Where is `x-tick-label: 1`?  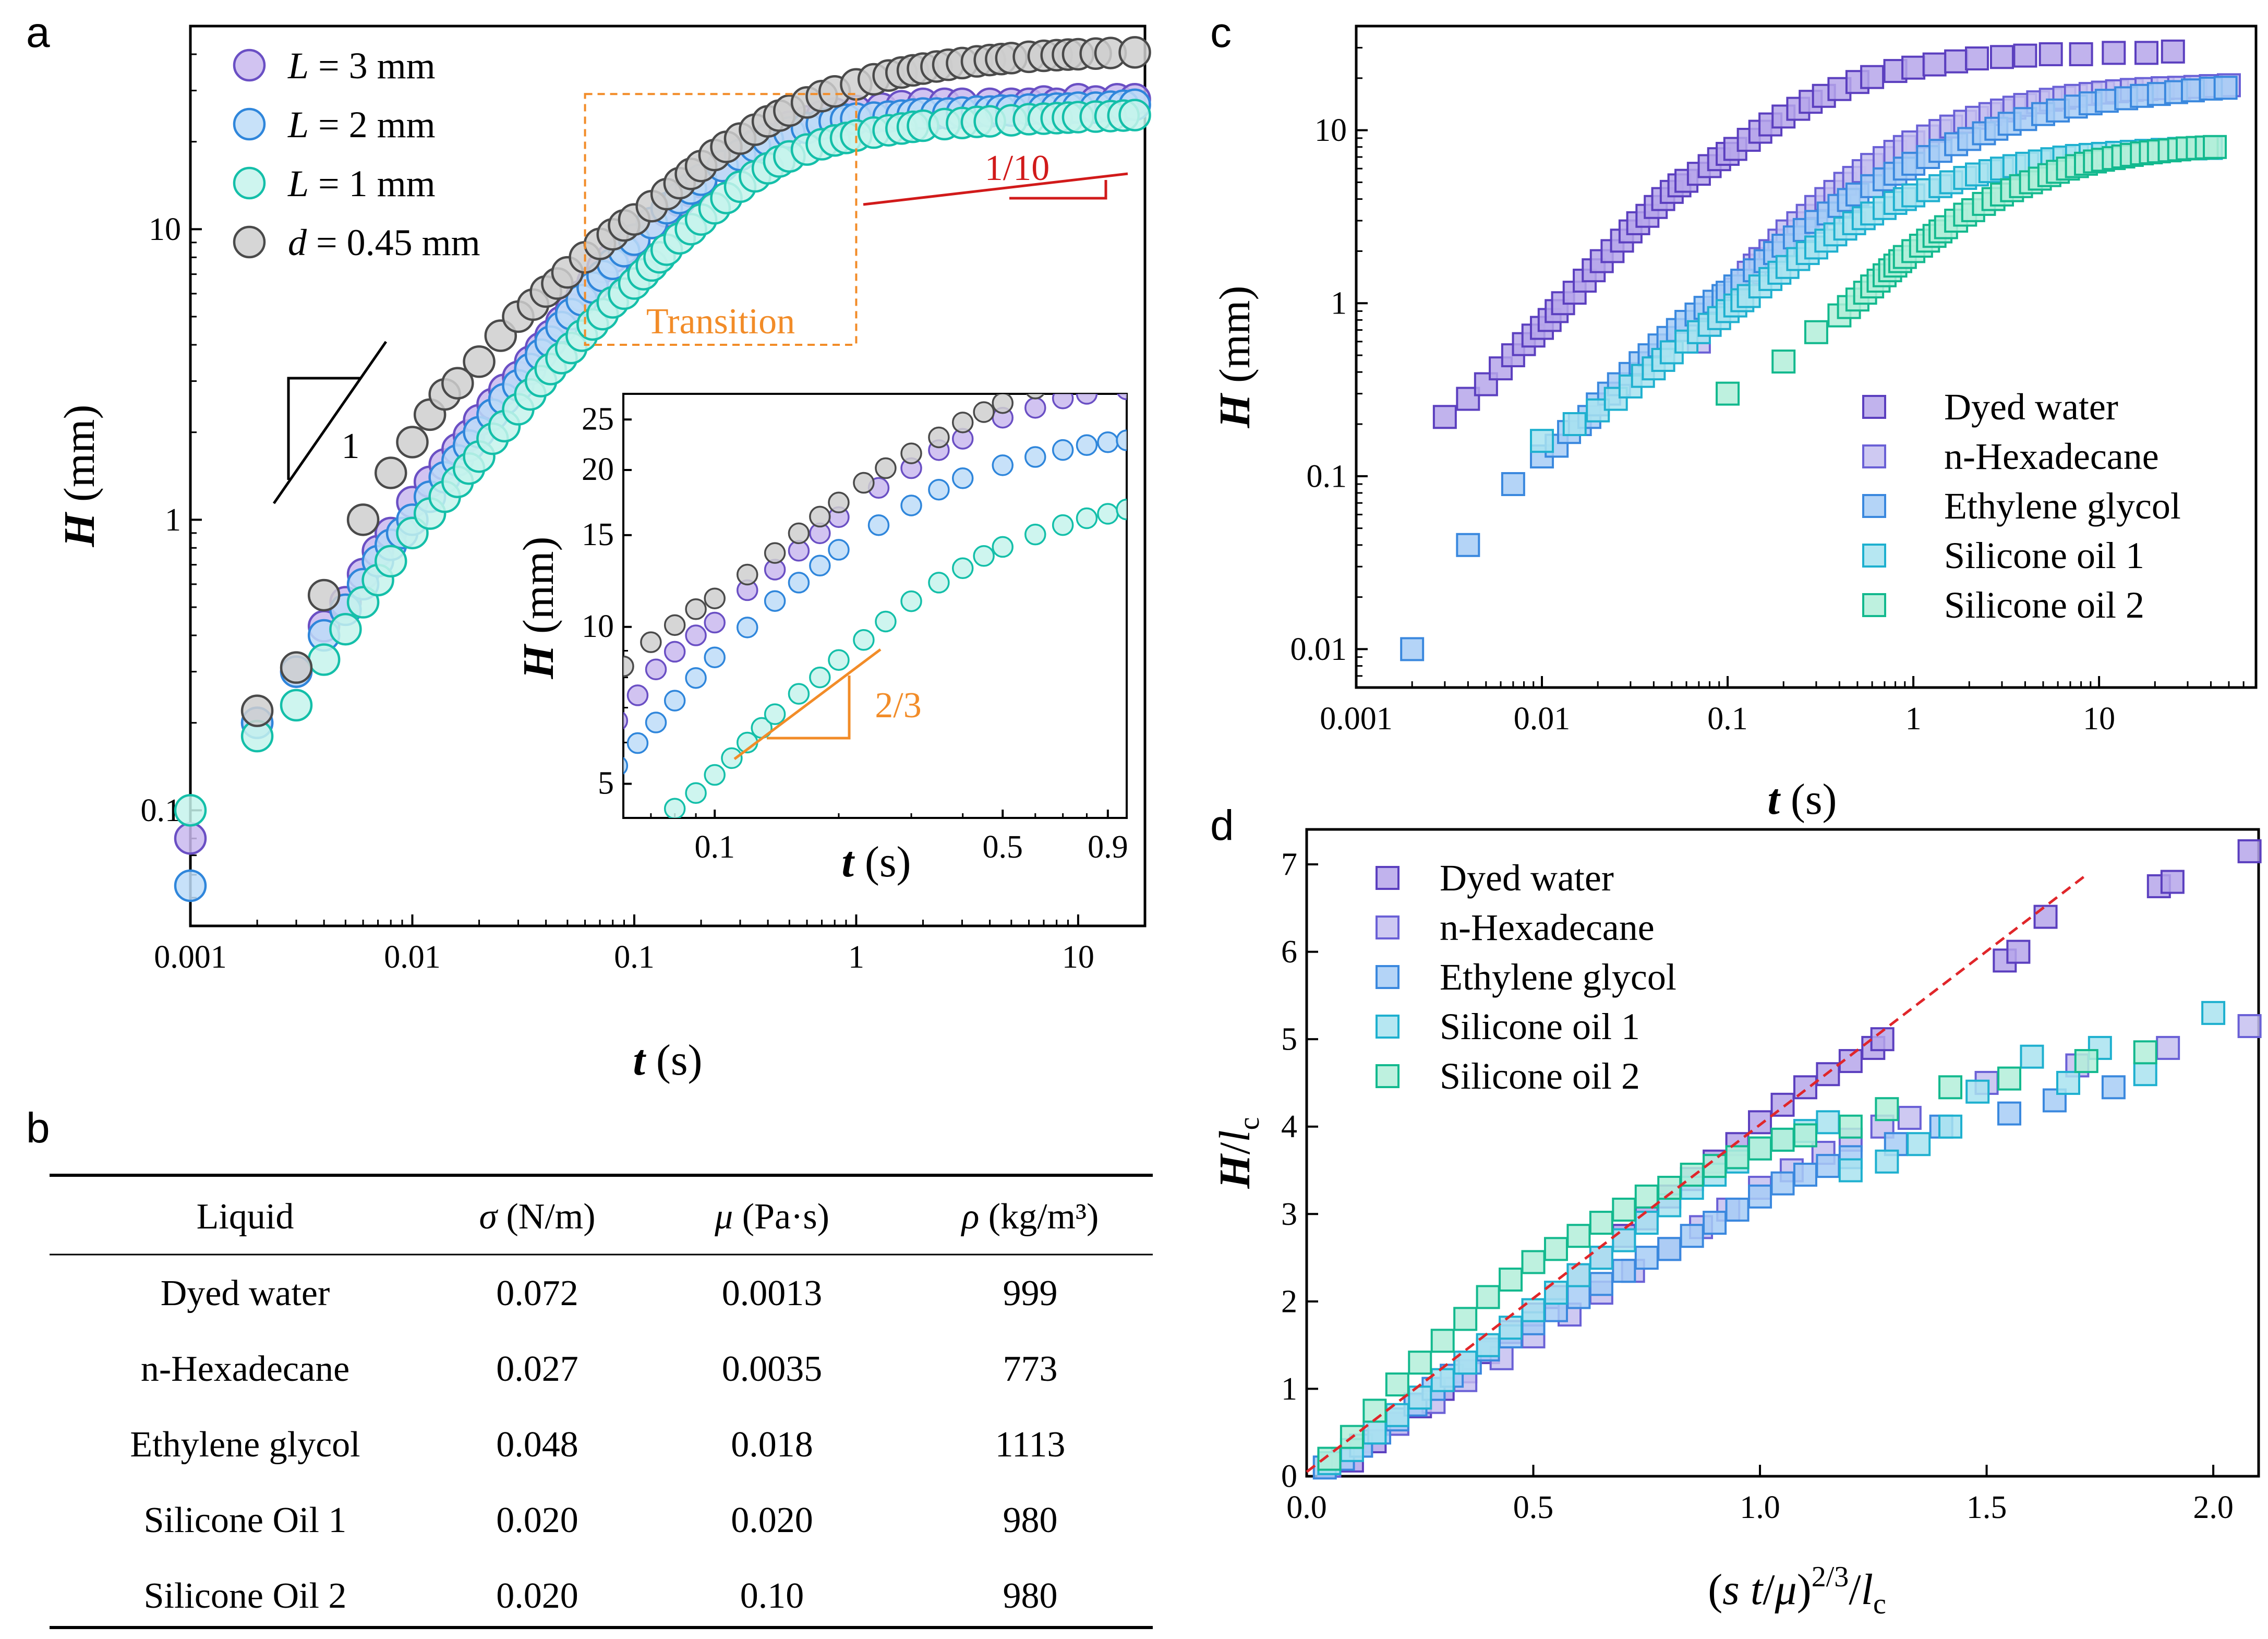 x-tick-label: 1 is located at coordinates (856, 957).